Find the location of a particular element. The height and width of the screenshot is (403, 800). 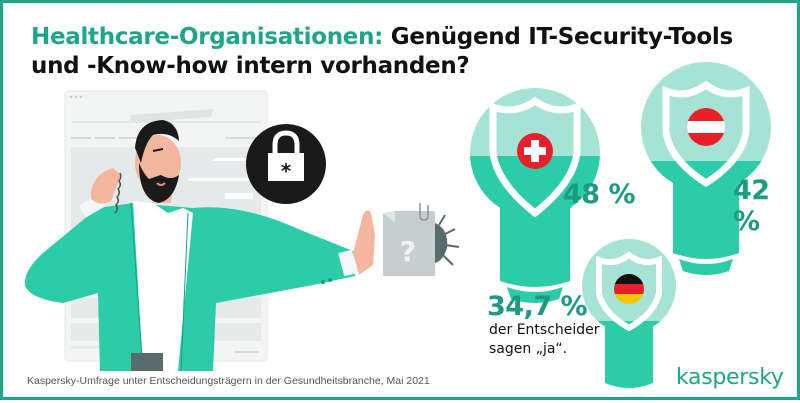

germany-flag-icon is located at coordinates (629, 289).